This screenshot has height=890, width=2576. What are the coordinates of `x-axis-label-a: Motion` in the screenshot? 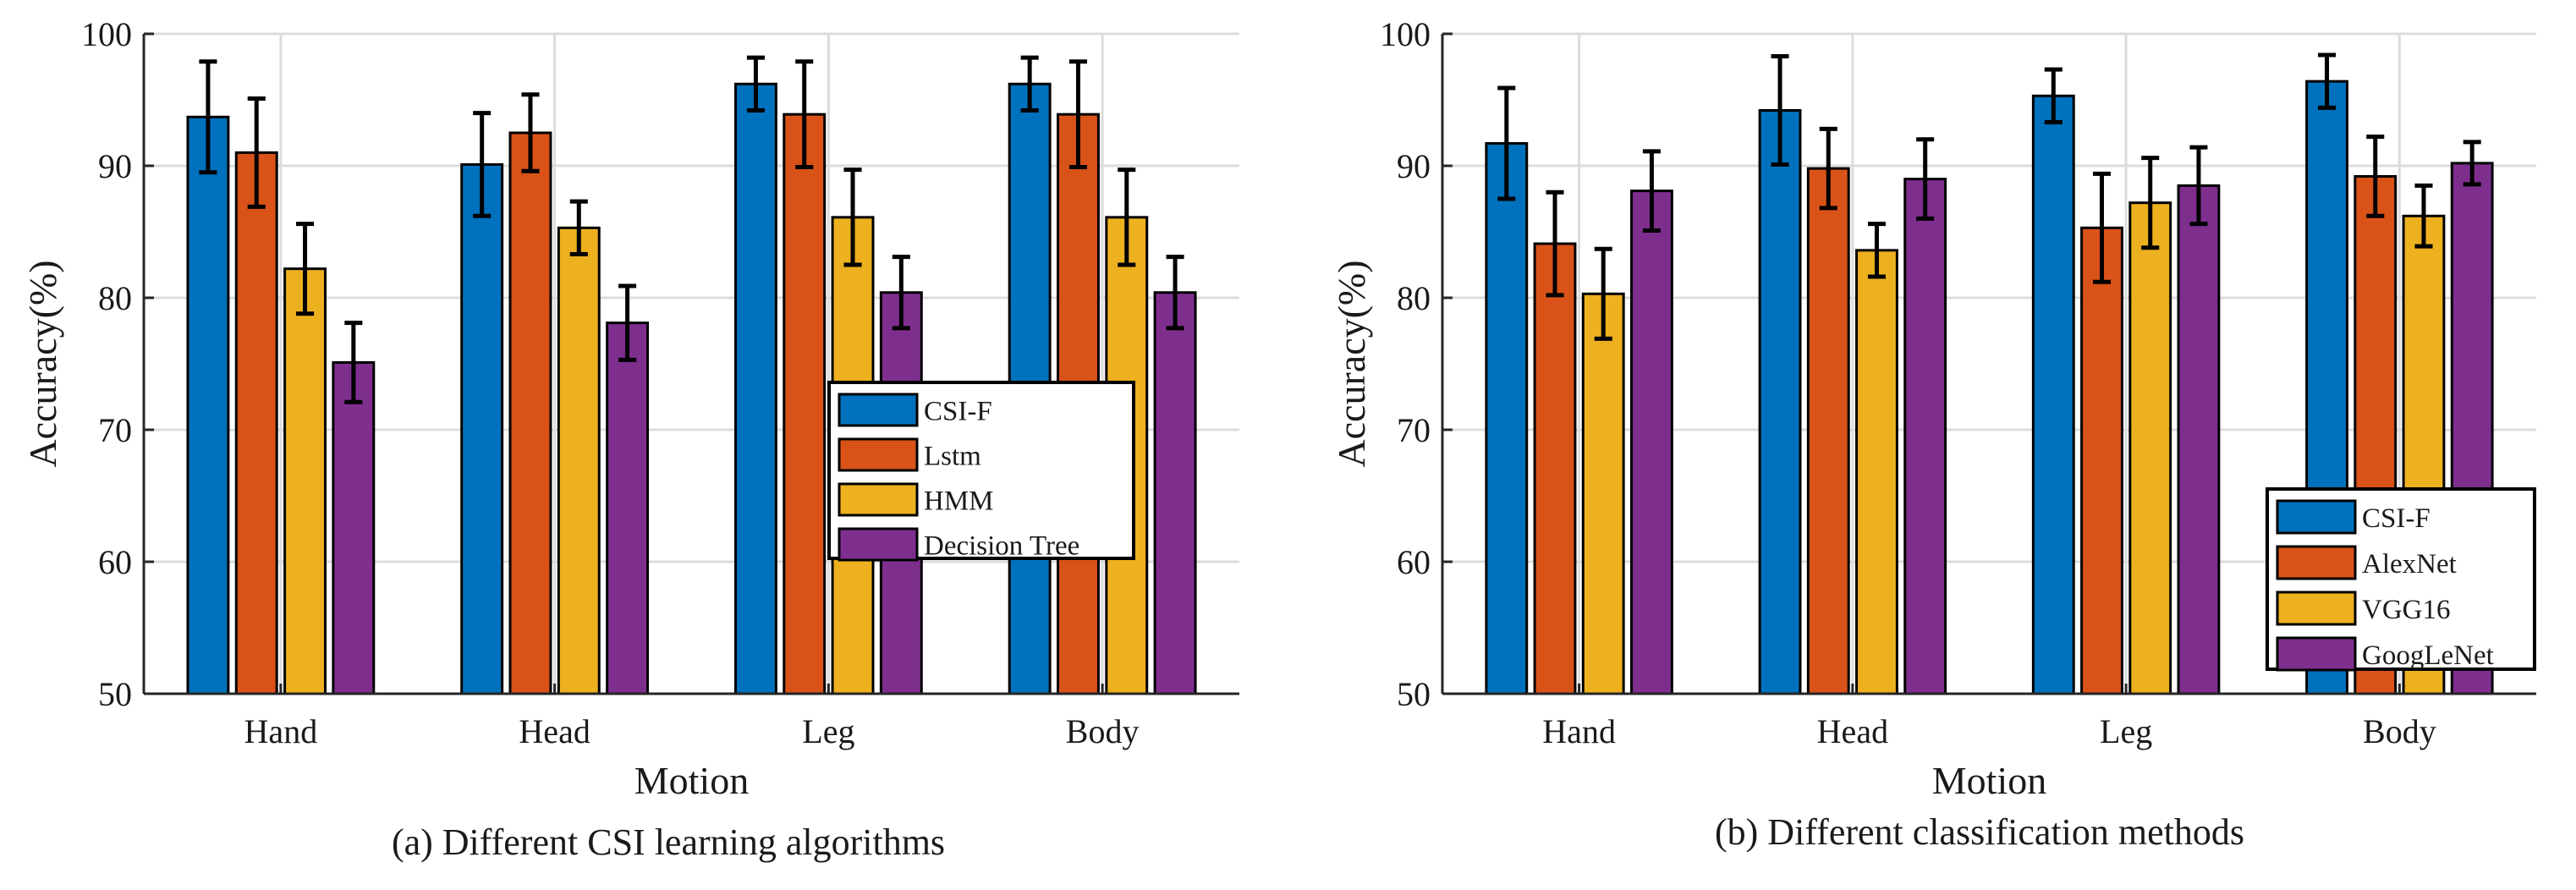 It's located at (691, 780).